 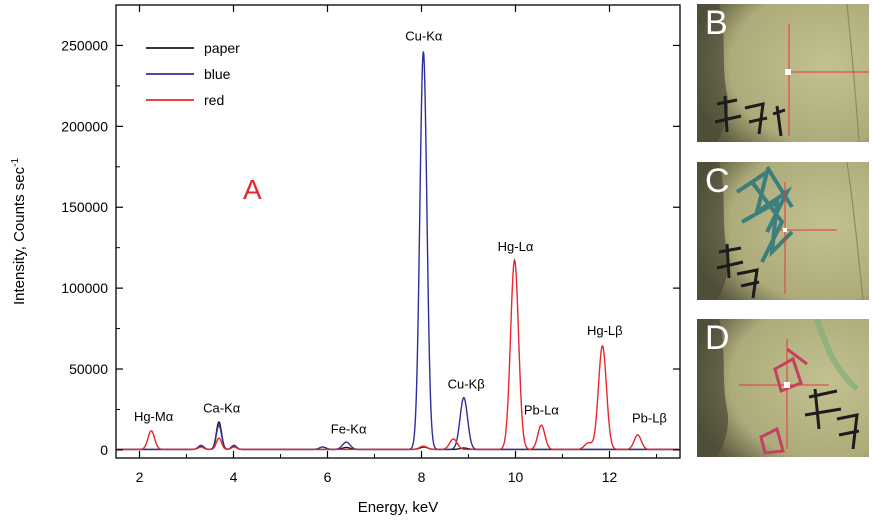 I want to click on photo-label: B, so click(x=716, y=23).